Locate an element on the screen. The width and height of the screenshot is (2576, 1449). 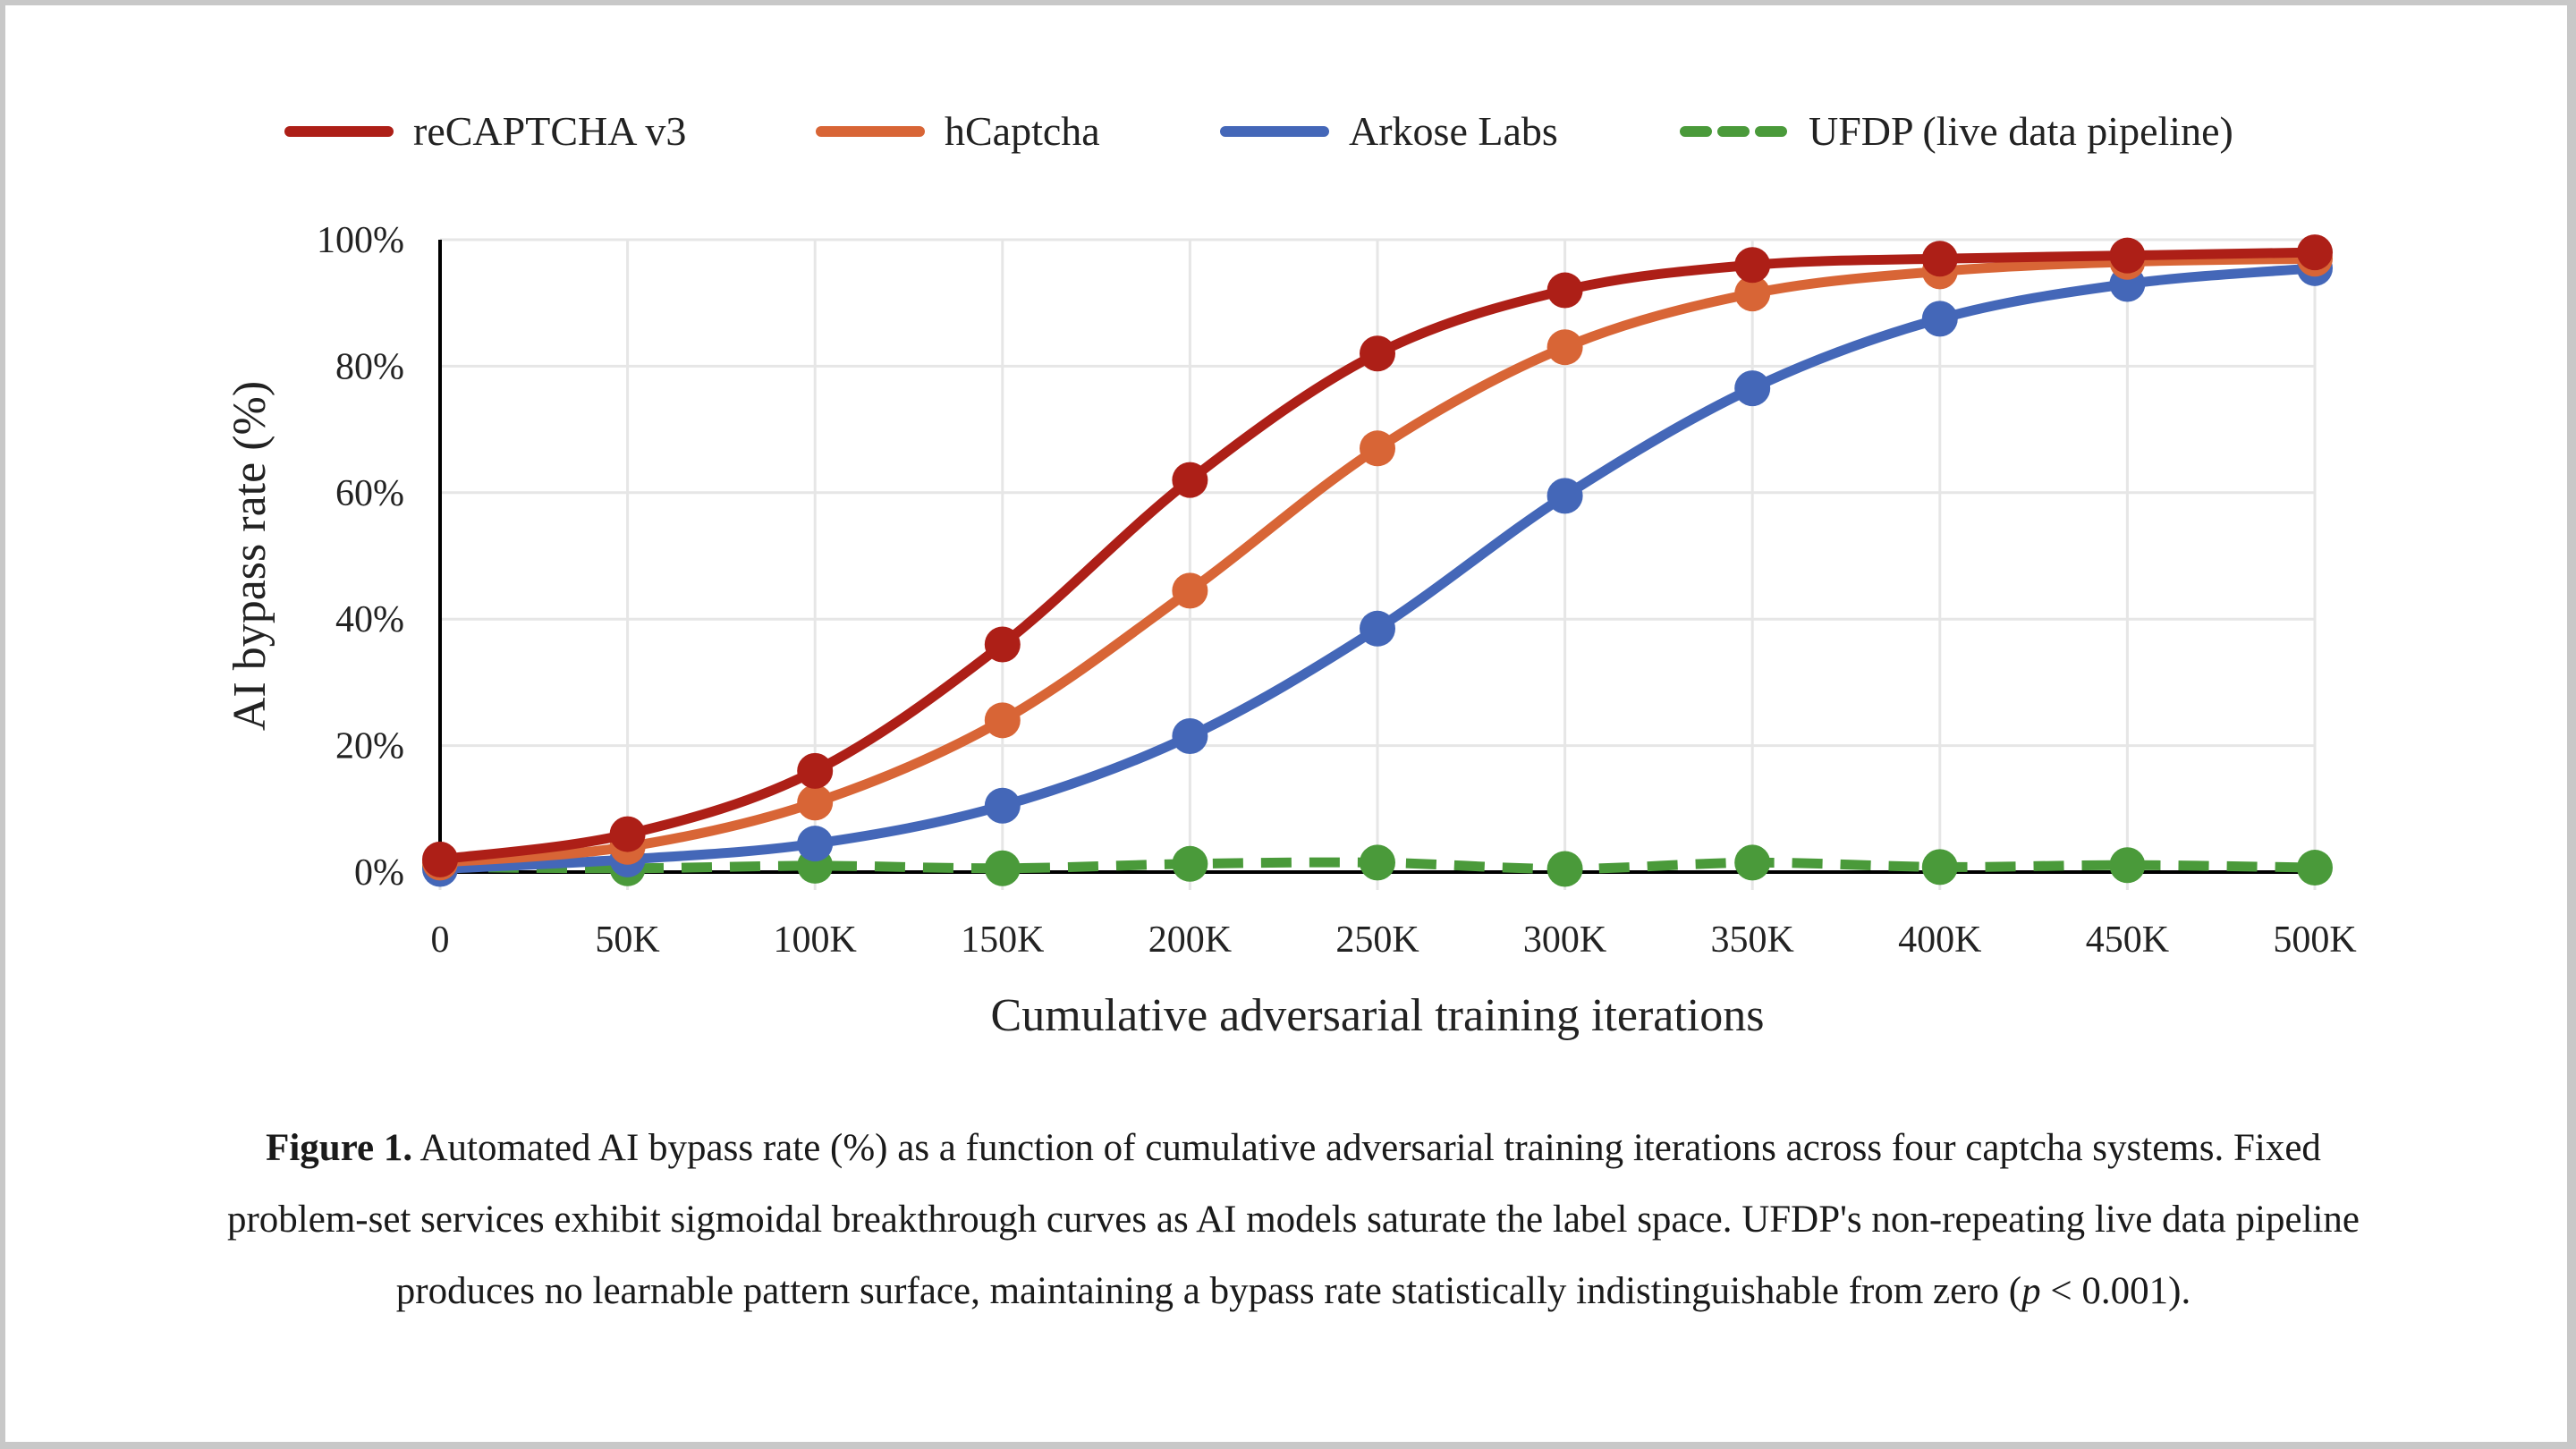
y-tick-label: 60% is located at coordinates (369, 493).